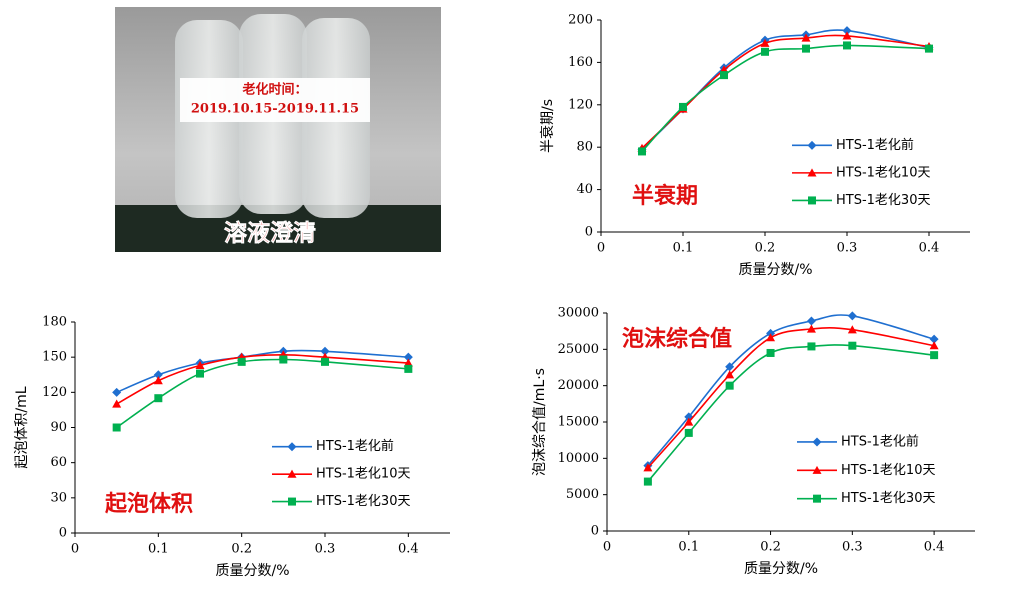 Image resolution: width=1024 pixels, height=592 pixels. I want to click on y-axis-label: 起泡体积/mL, so click(22, 427).